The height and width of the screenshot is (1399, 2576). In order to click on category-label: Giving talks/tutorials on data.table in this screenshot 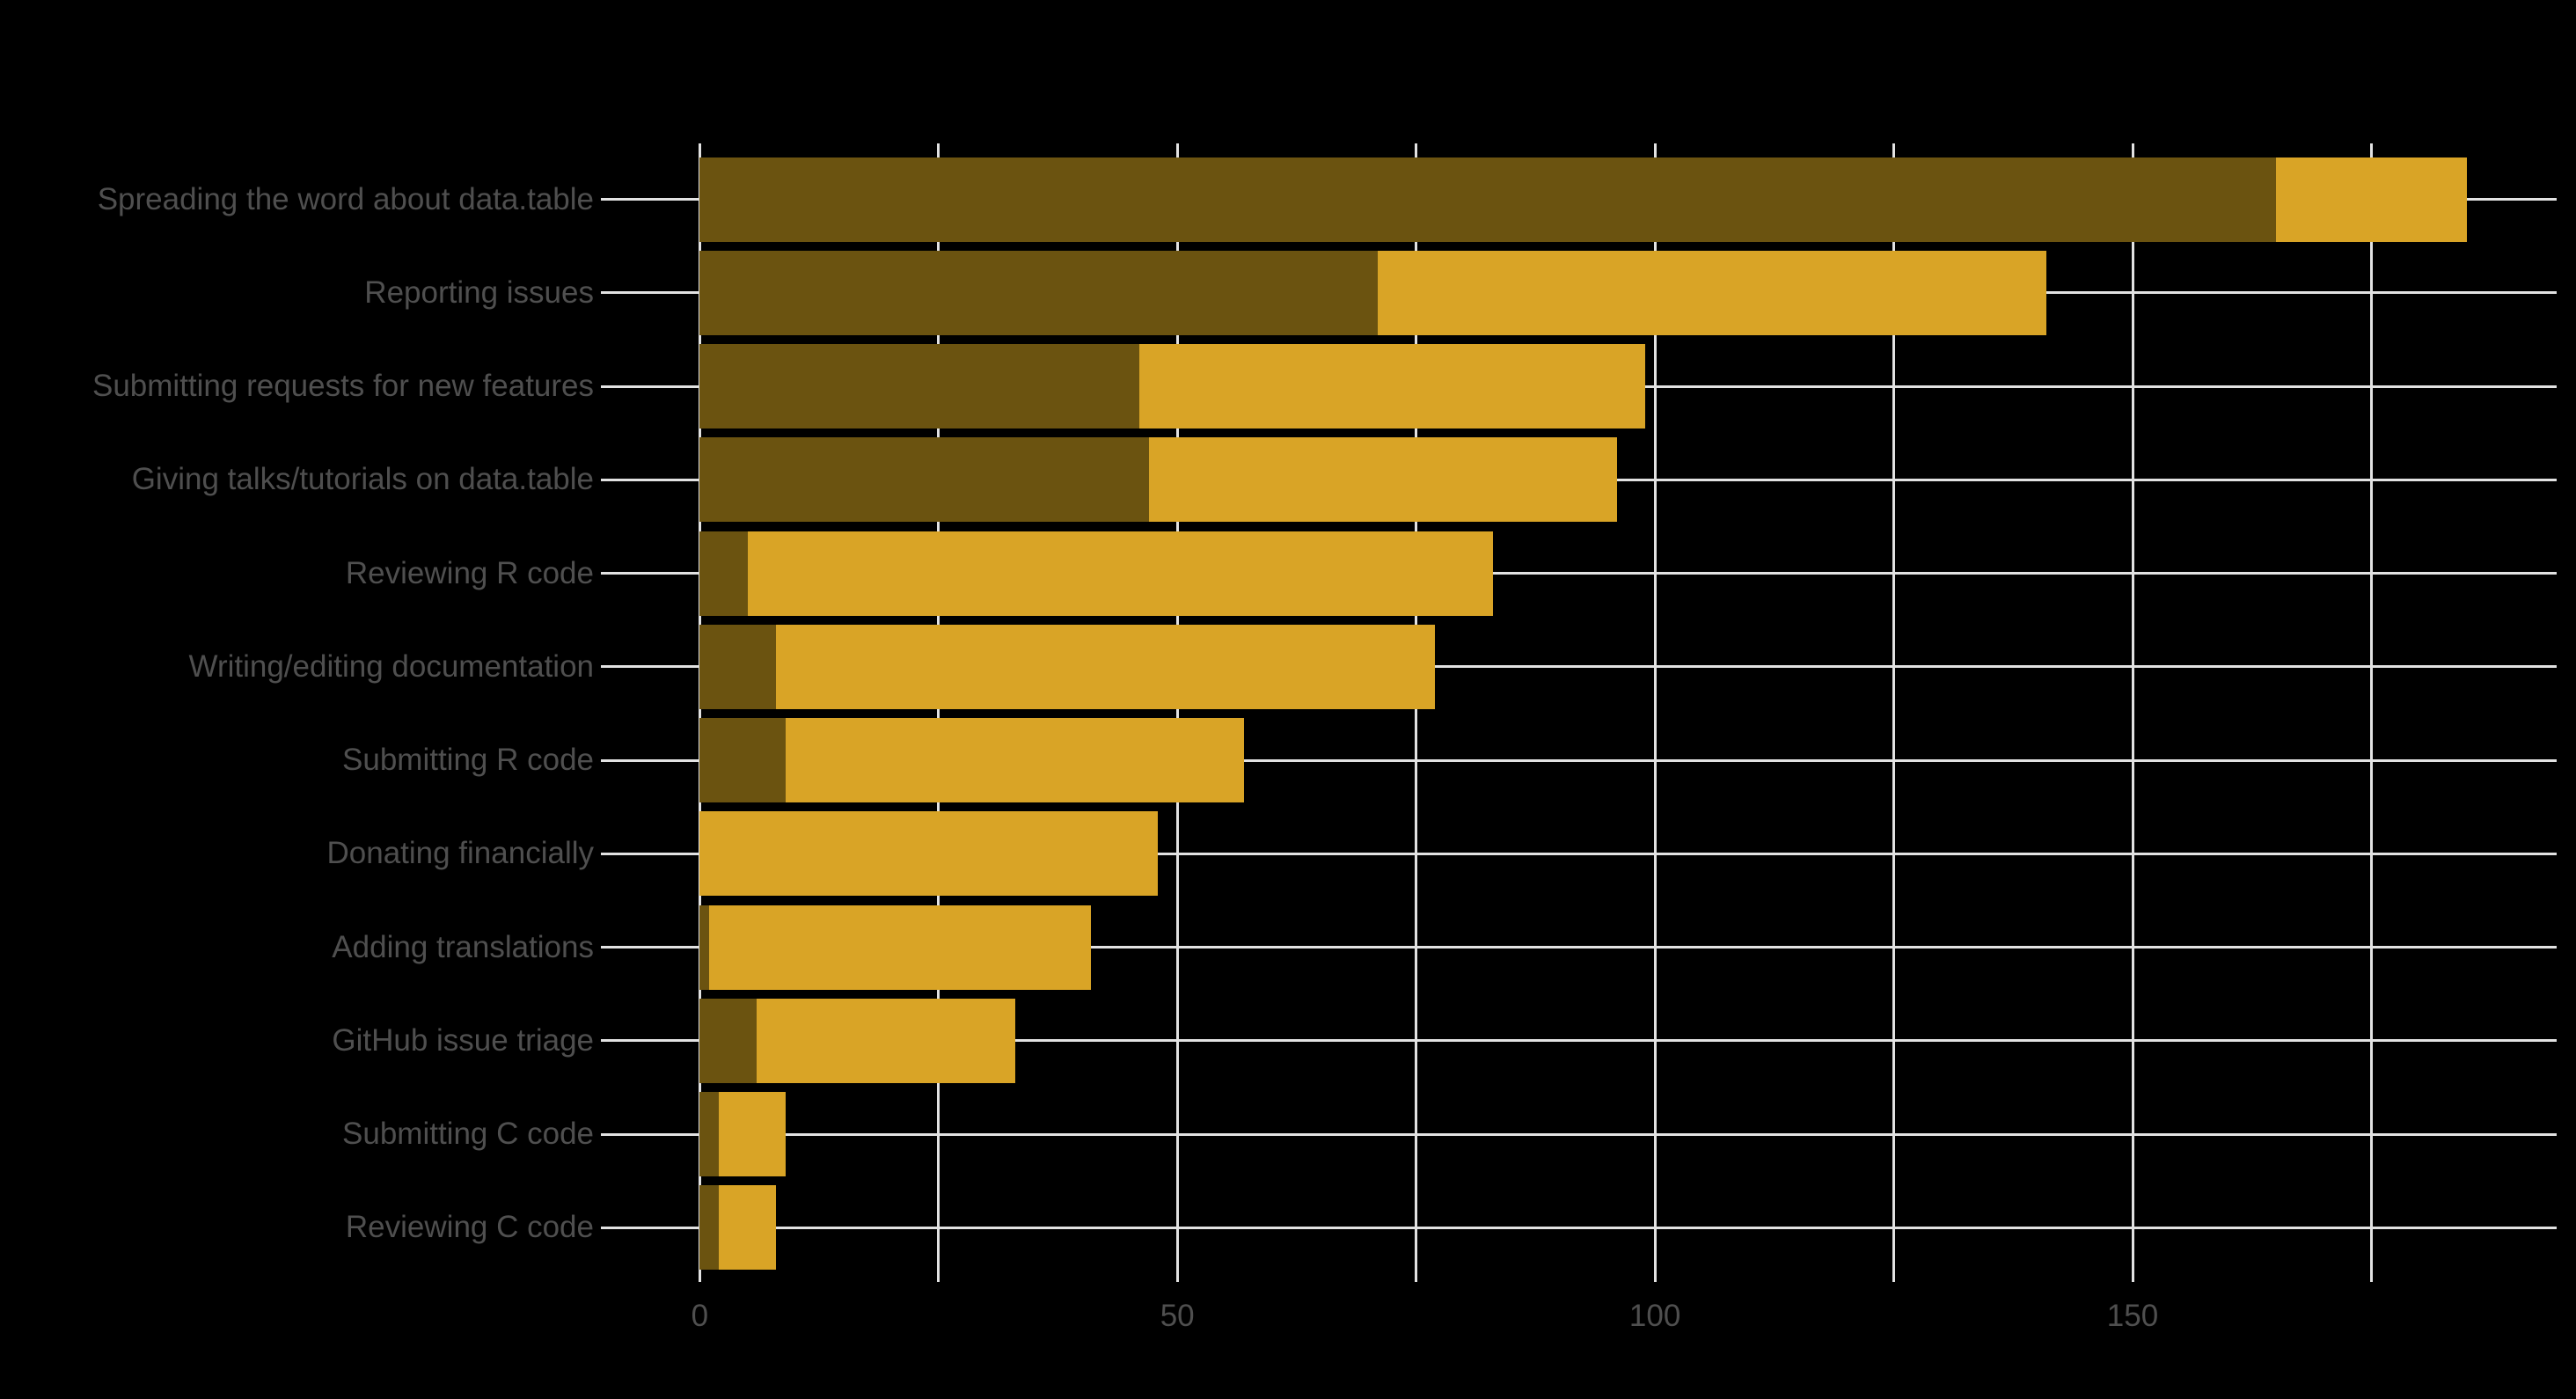, I will do `click(362, 479)`.